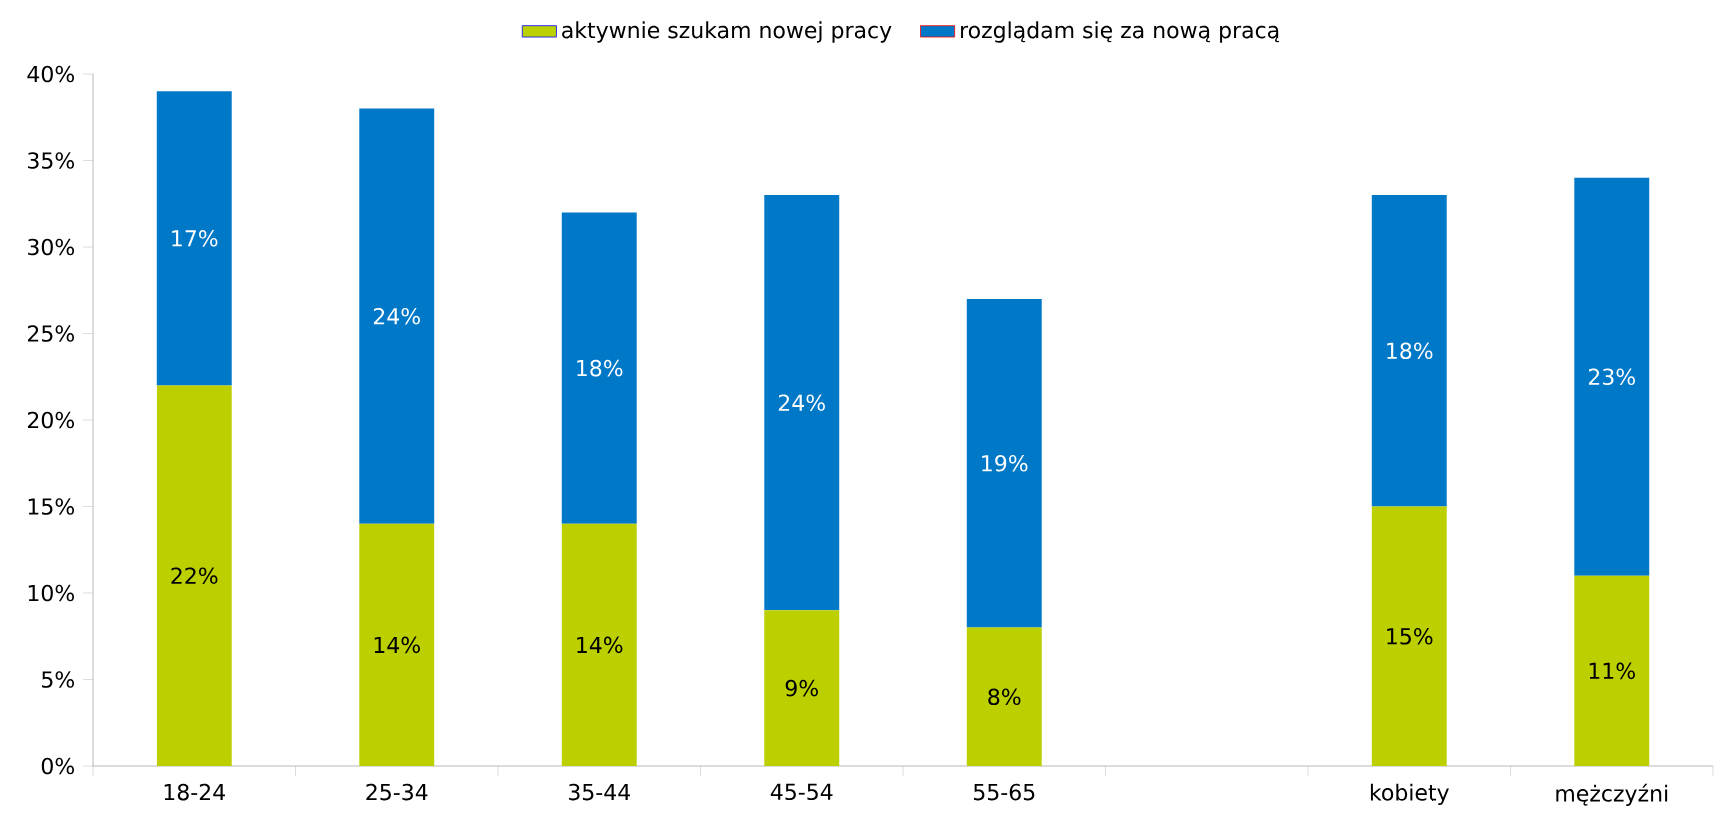 This screenshot has height=814, width=1719. I want to click on y-tick-label: 10%, so click(51, 593).